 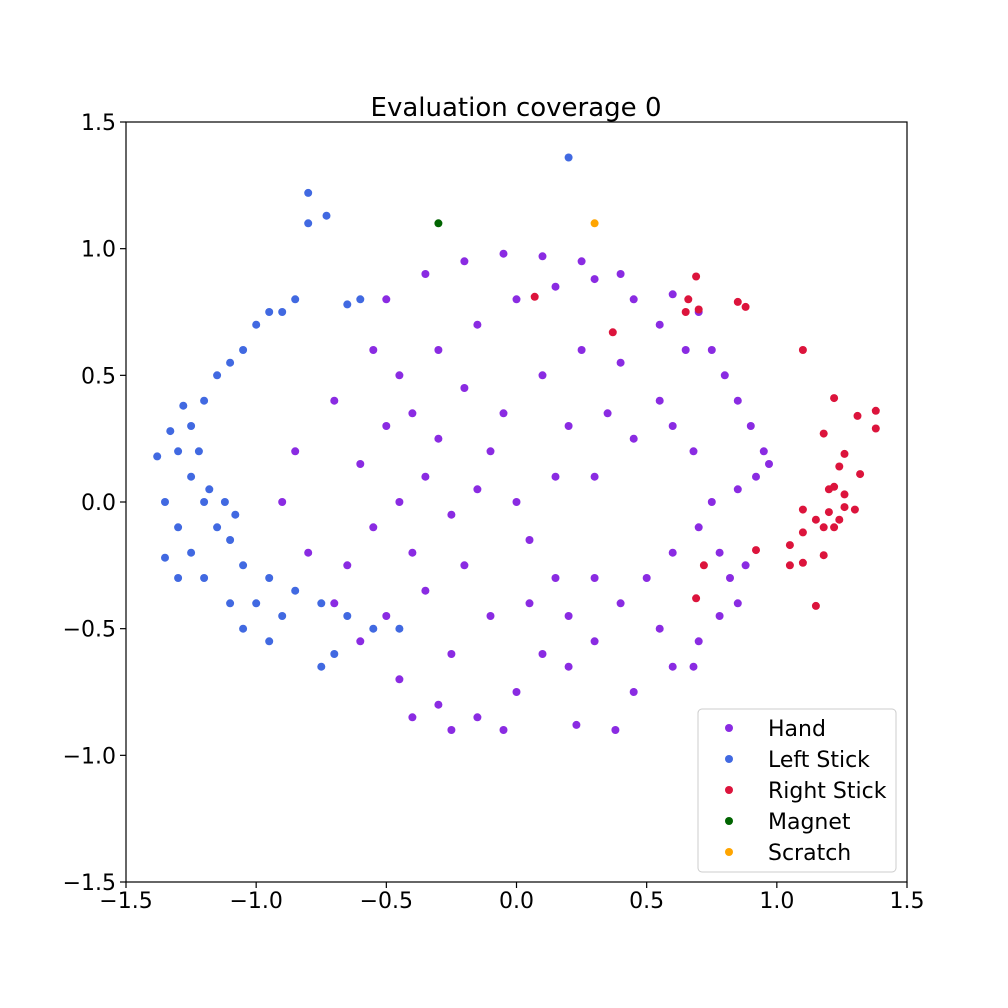 What do you see at coordinates (819, 760) in the screenshot?
I see `legend-label: Left Stick` at bounding box center [819, 760].